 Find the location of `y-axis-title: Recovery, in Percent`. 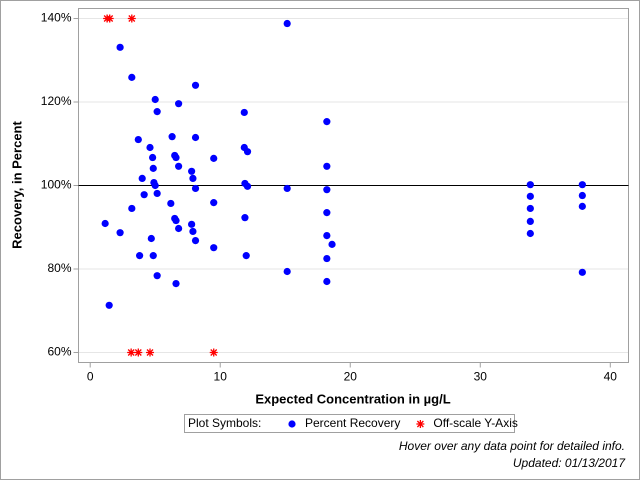

y-axis-title: Recovery, in Percent is located at coordinates (16, 185).